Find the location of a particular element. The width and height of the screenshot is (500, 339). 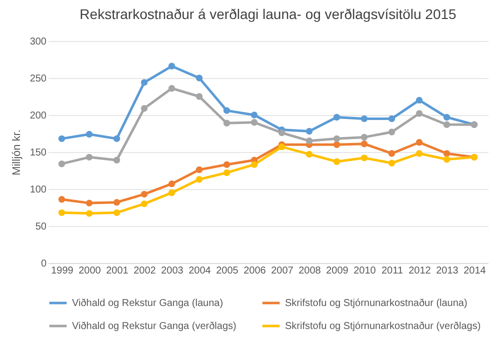

x-tick-label: 2011 is located at coordinates (392, 271).